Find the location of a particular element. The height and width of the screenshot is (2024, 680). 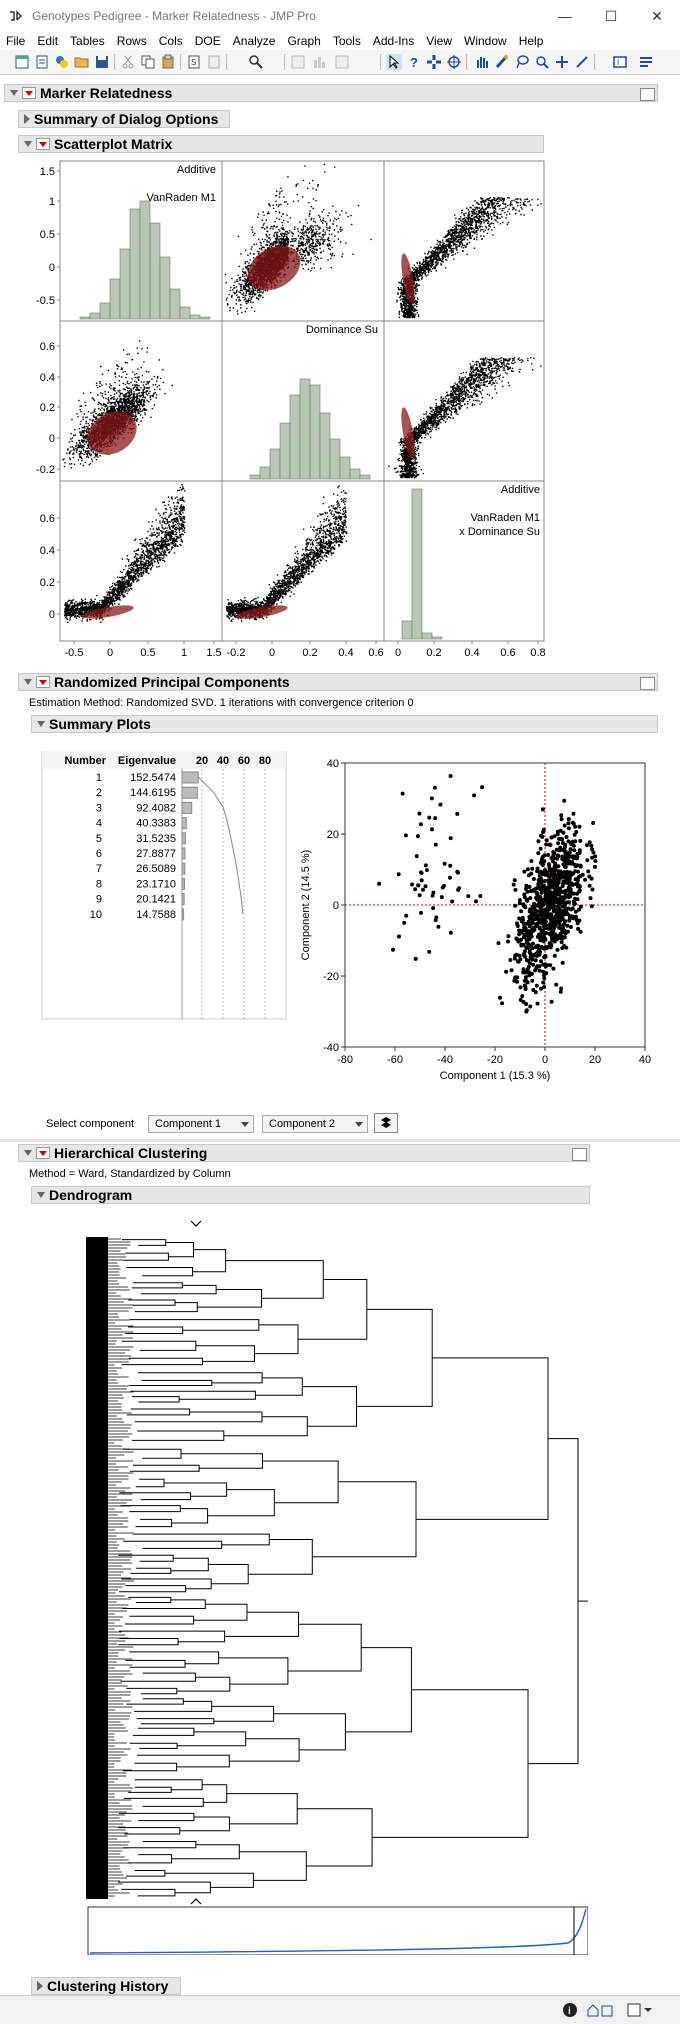

menu-cols: Cols is located at coordinates (170, 41).